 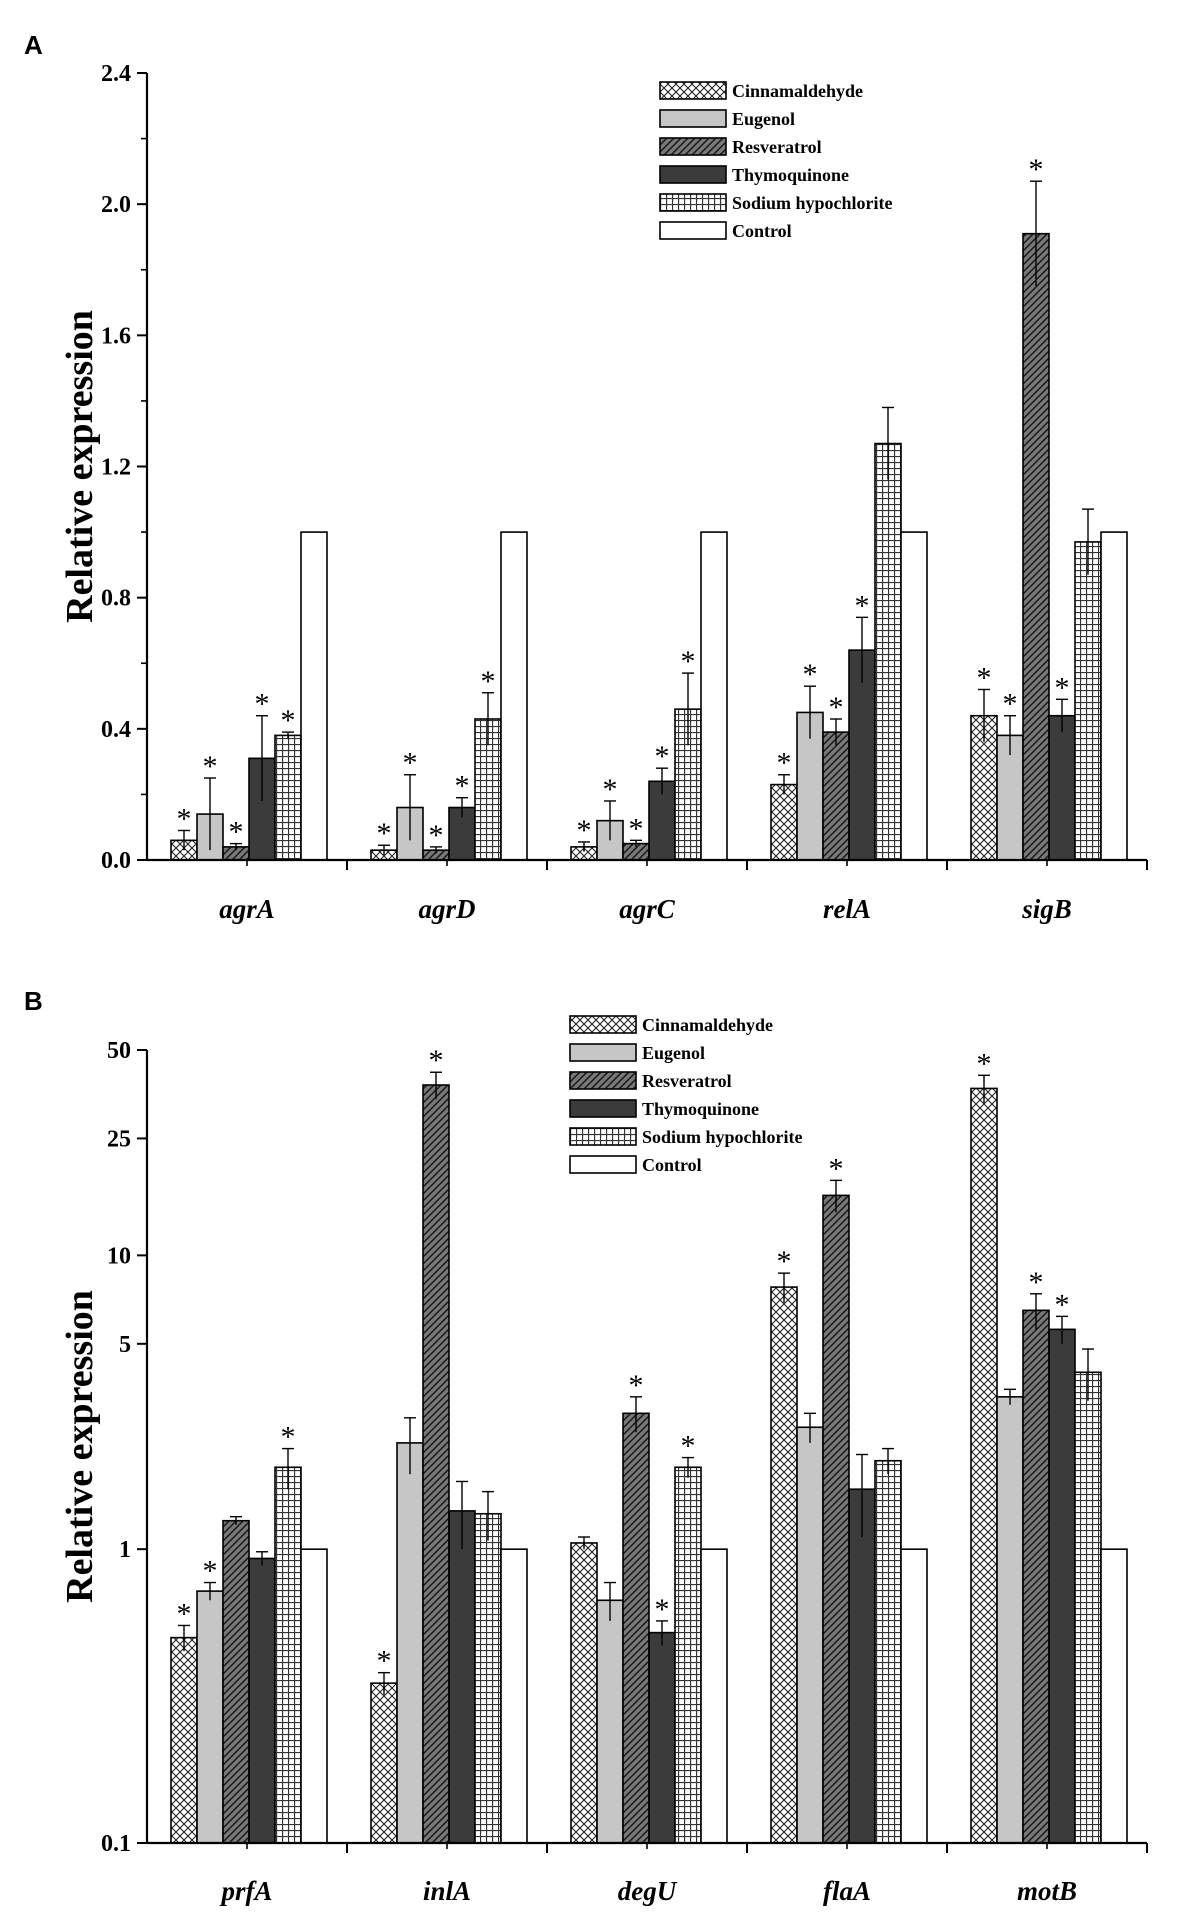 I want to click on bar-b-flaa-eugenol, so click(x=810, y=1635).